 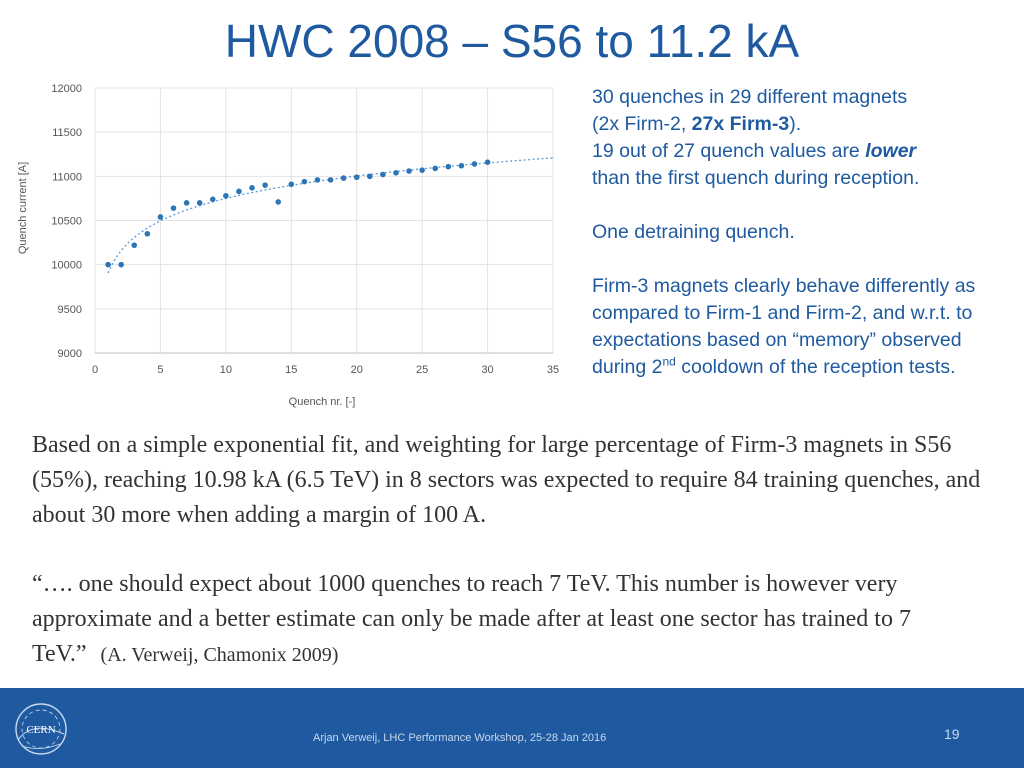 I want to click on side-line-2-bold: 27x Firm-3, so click(x=740, y=124).